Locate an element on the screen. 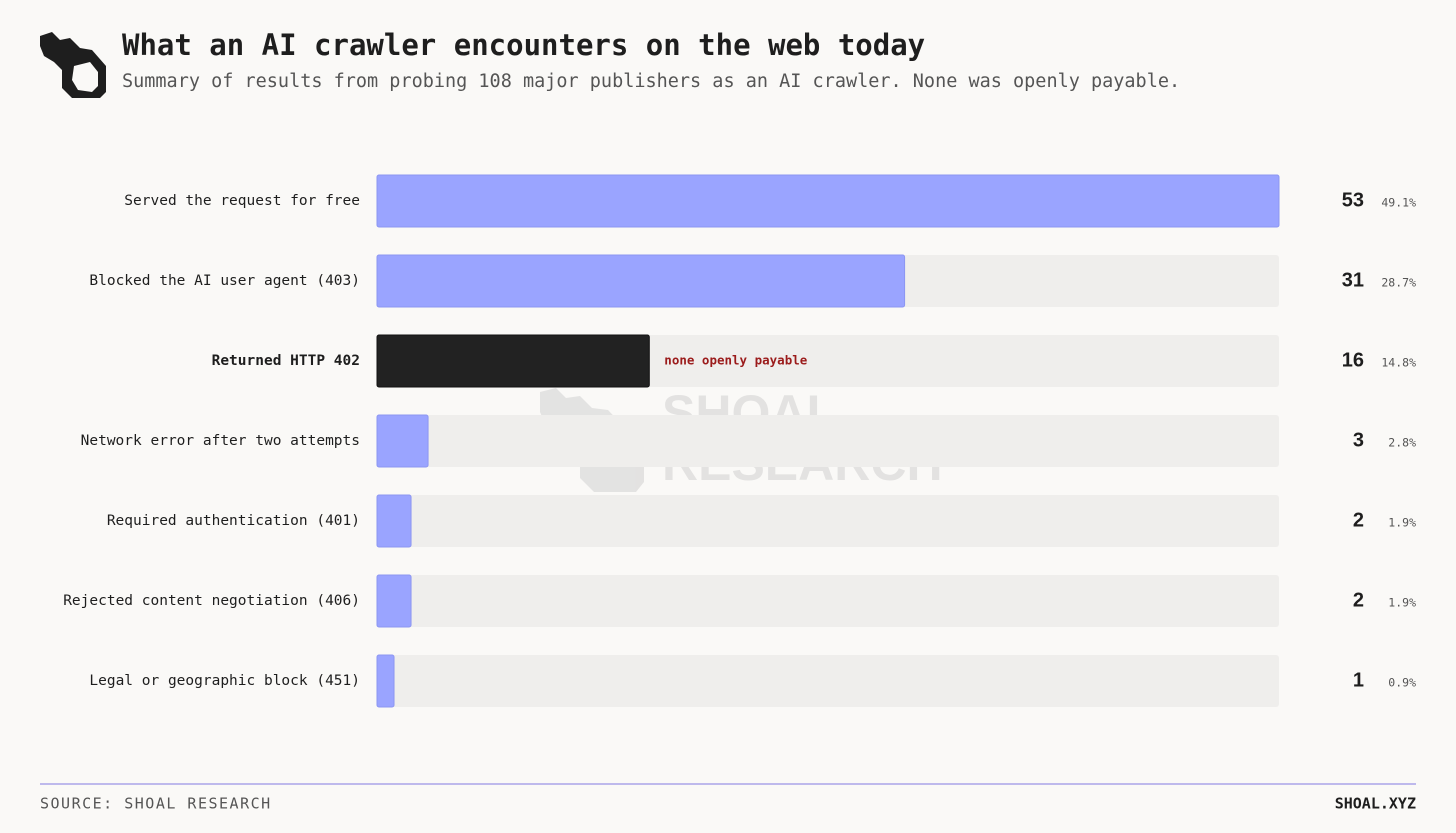  value-label: 1 is located at coordinates (1358, 680).